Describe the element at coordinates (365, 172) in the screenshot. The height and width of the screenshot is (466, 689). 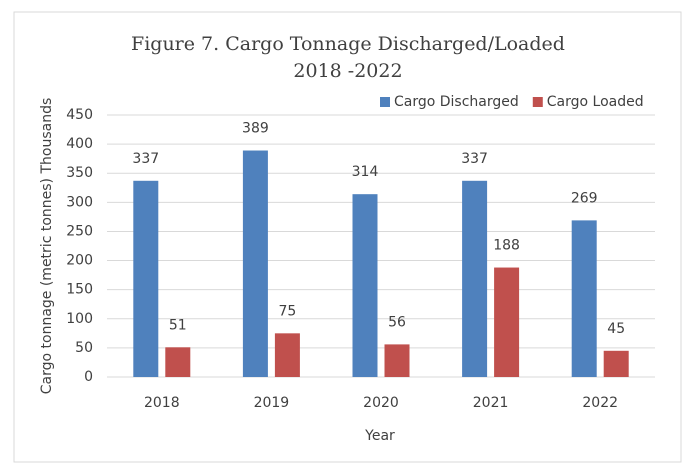
I see `data-label: 314` at that location.